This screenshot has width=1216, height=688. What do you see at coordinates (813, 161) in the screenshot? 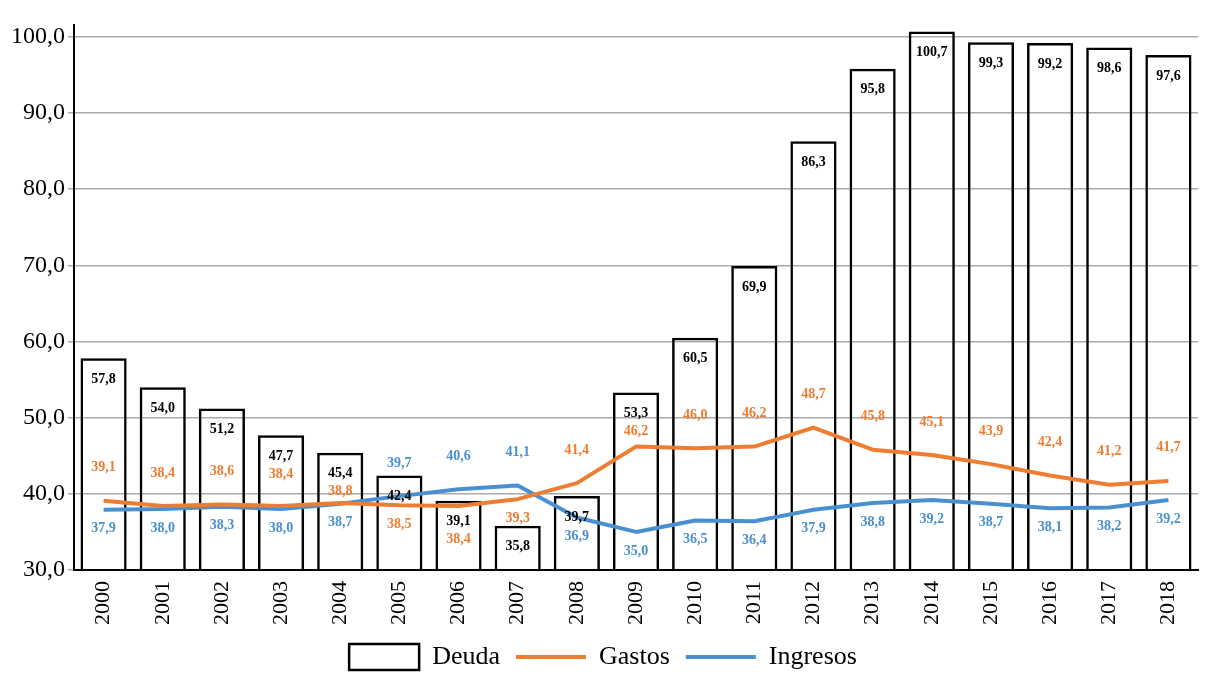
I see `data-label: 86,3` at bounding box center [813, 161].